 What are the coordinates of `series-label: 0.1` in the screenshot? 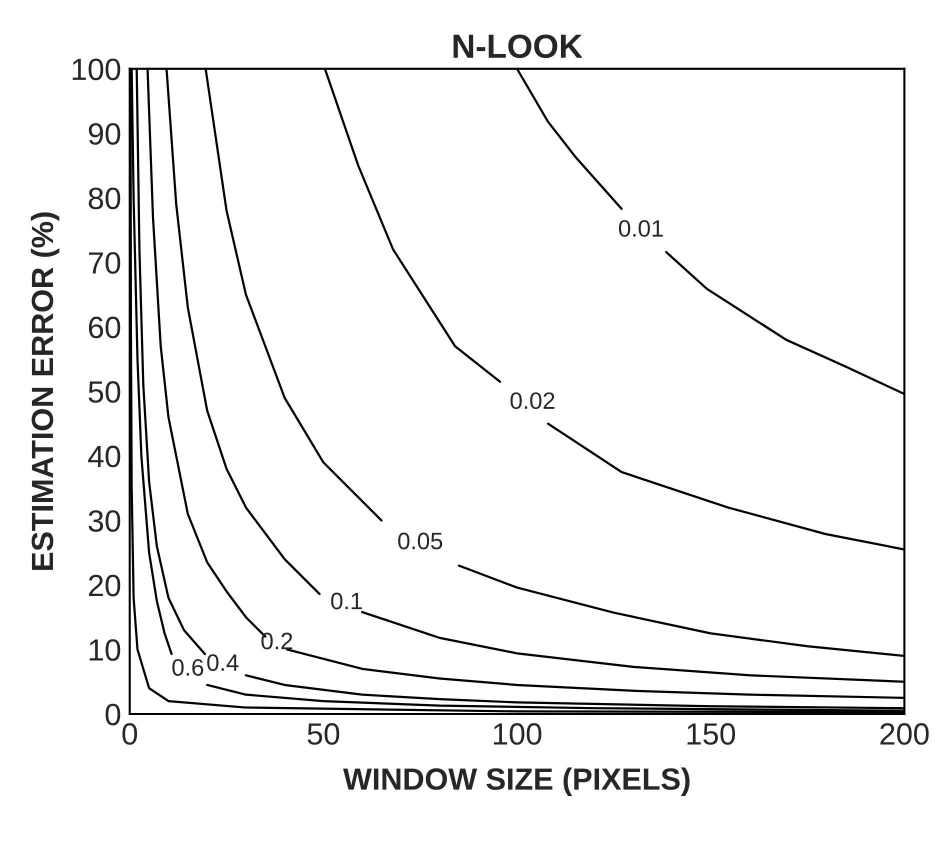 It's located at (346, 601).